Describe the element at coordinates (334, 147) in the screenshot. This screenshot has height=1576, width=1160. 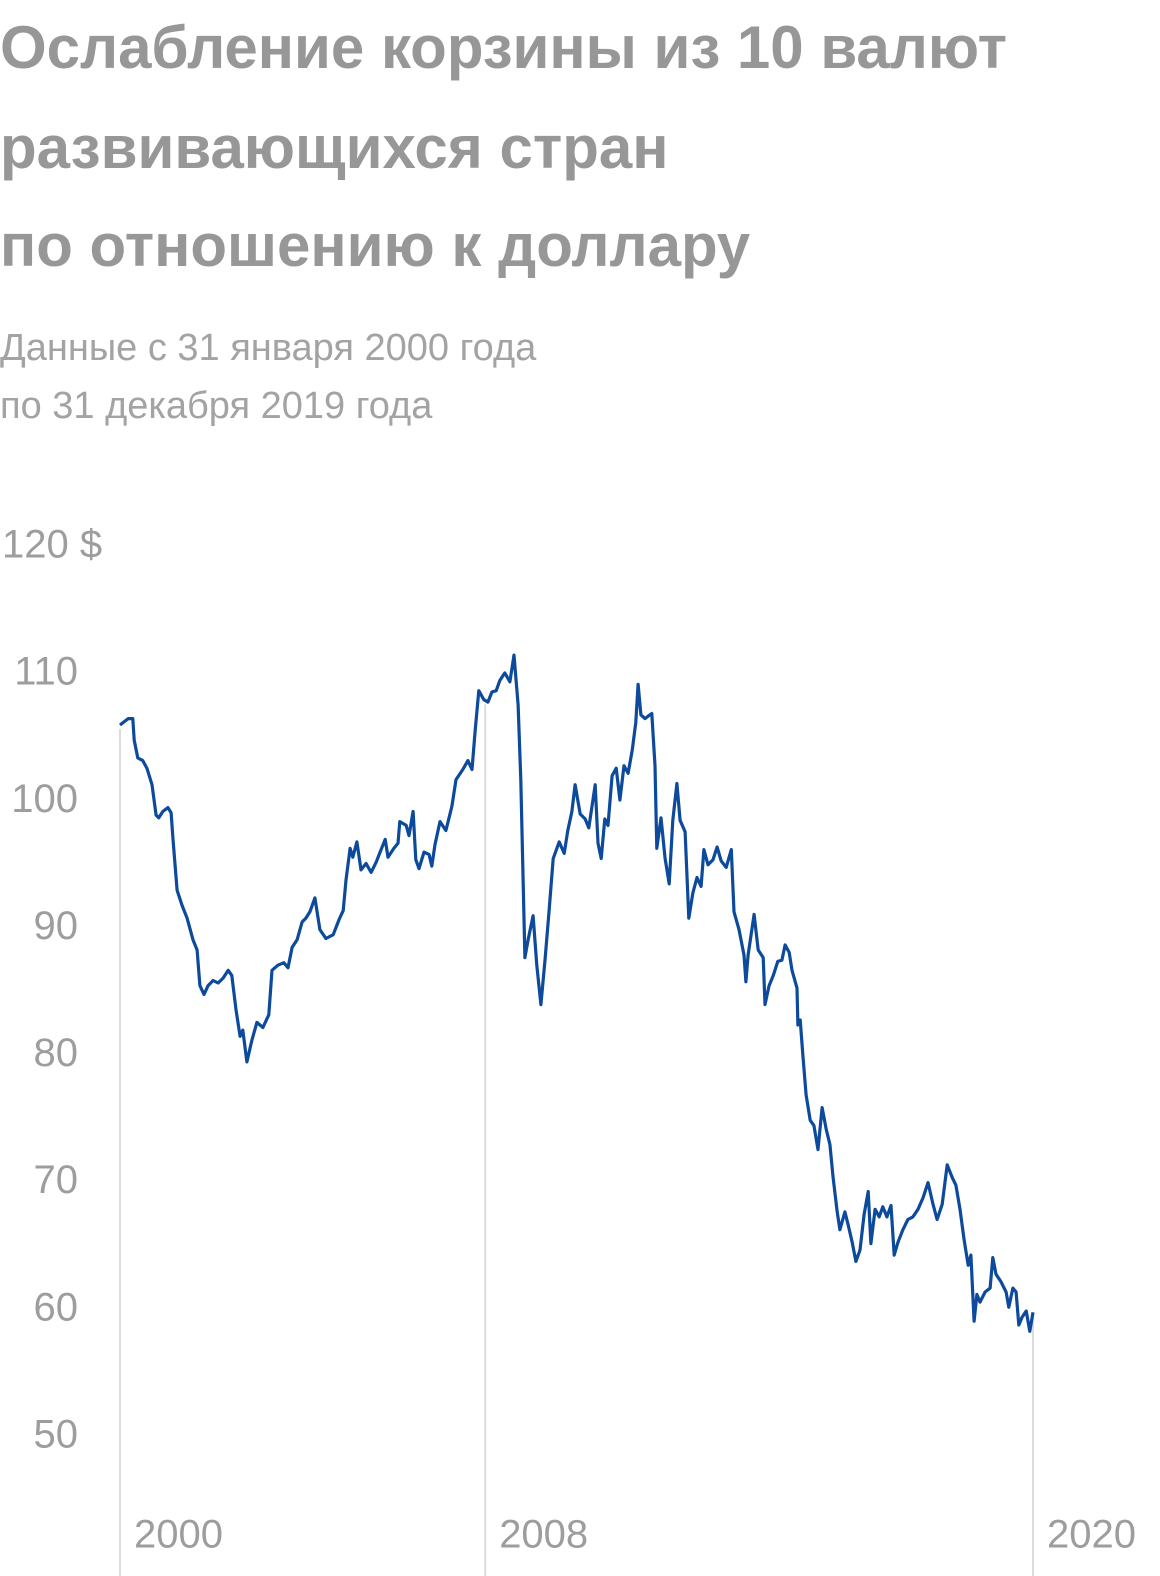
I see `chart-title: развивающихся стран` at that location.